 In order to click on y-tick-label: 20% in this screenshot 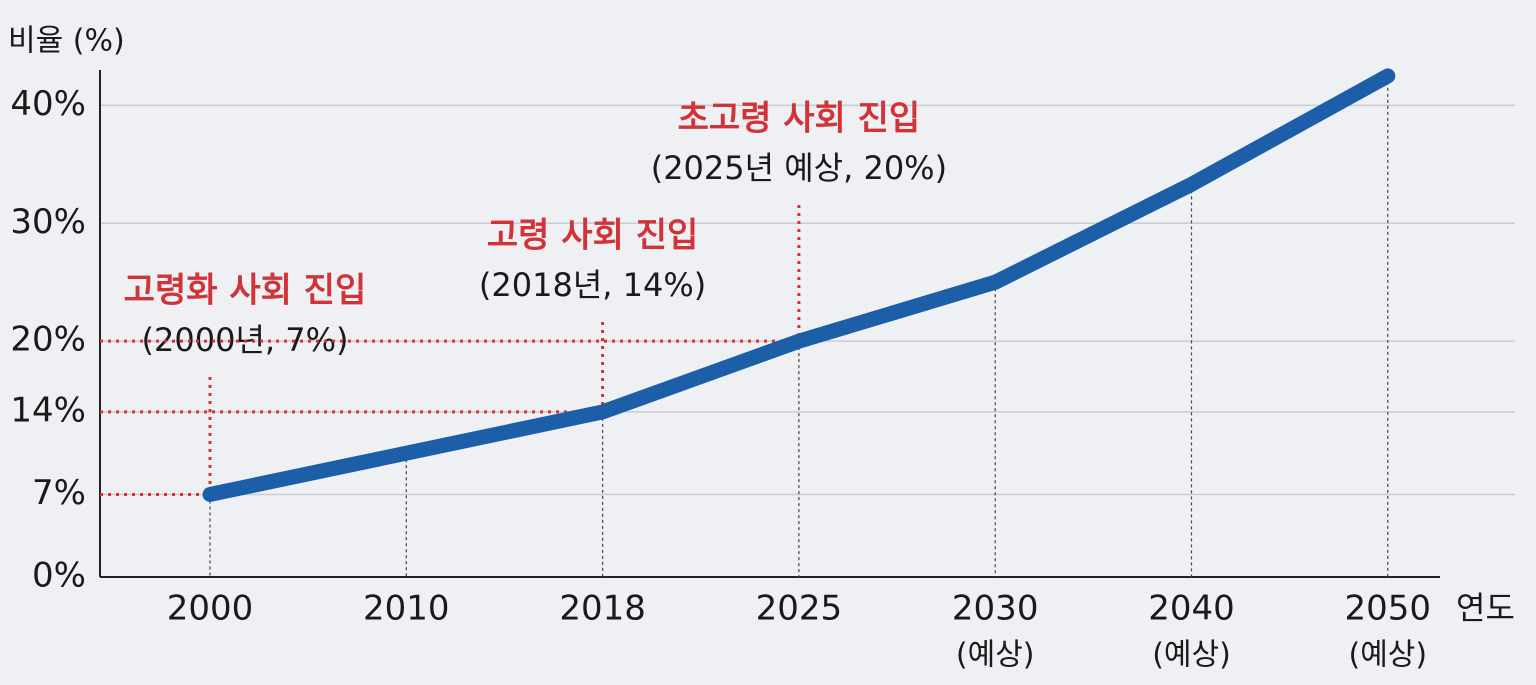, I will do `click(48, 340)`.